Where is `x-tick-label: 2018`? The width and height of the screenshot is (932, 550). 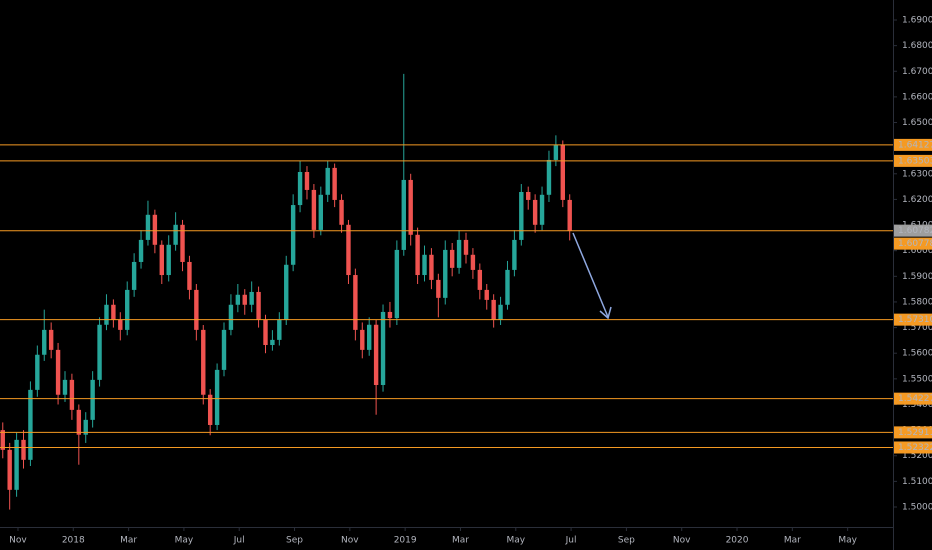 x-tick-label: 2018 is located at coordinates (73, 541).